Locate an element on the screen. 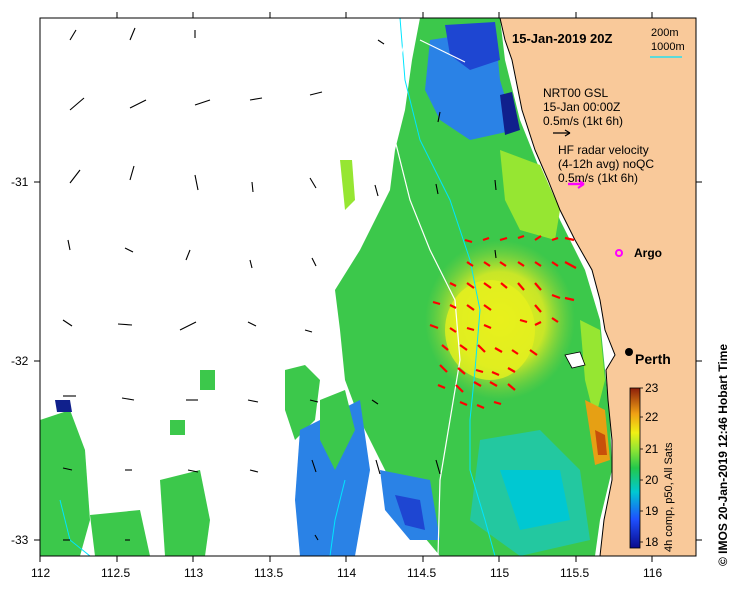 This screenshot has height=592, width=739. argo-marker is located at coordinates (619, 253).